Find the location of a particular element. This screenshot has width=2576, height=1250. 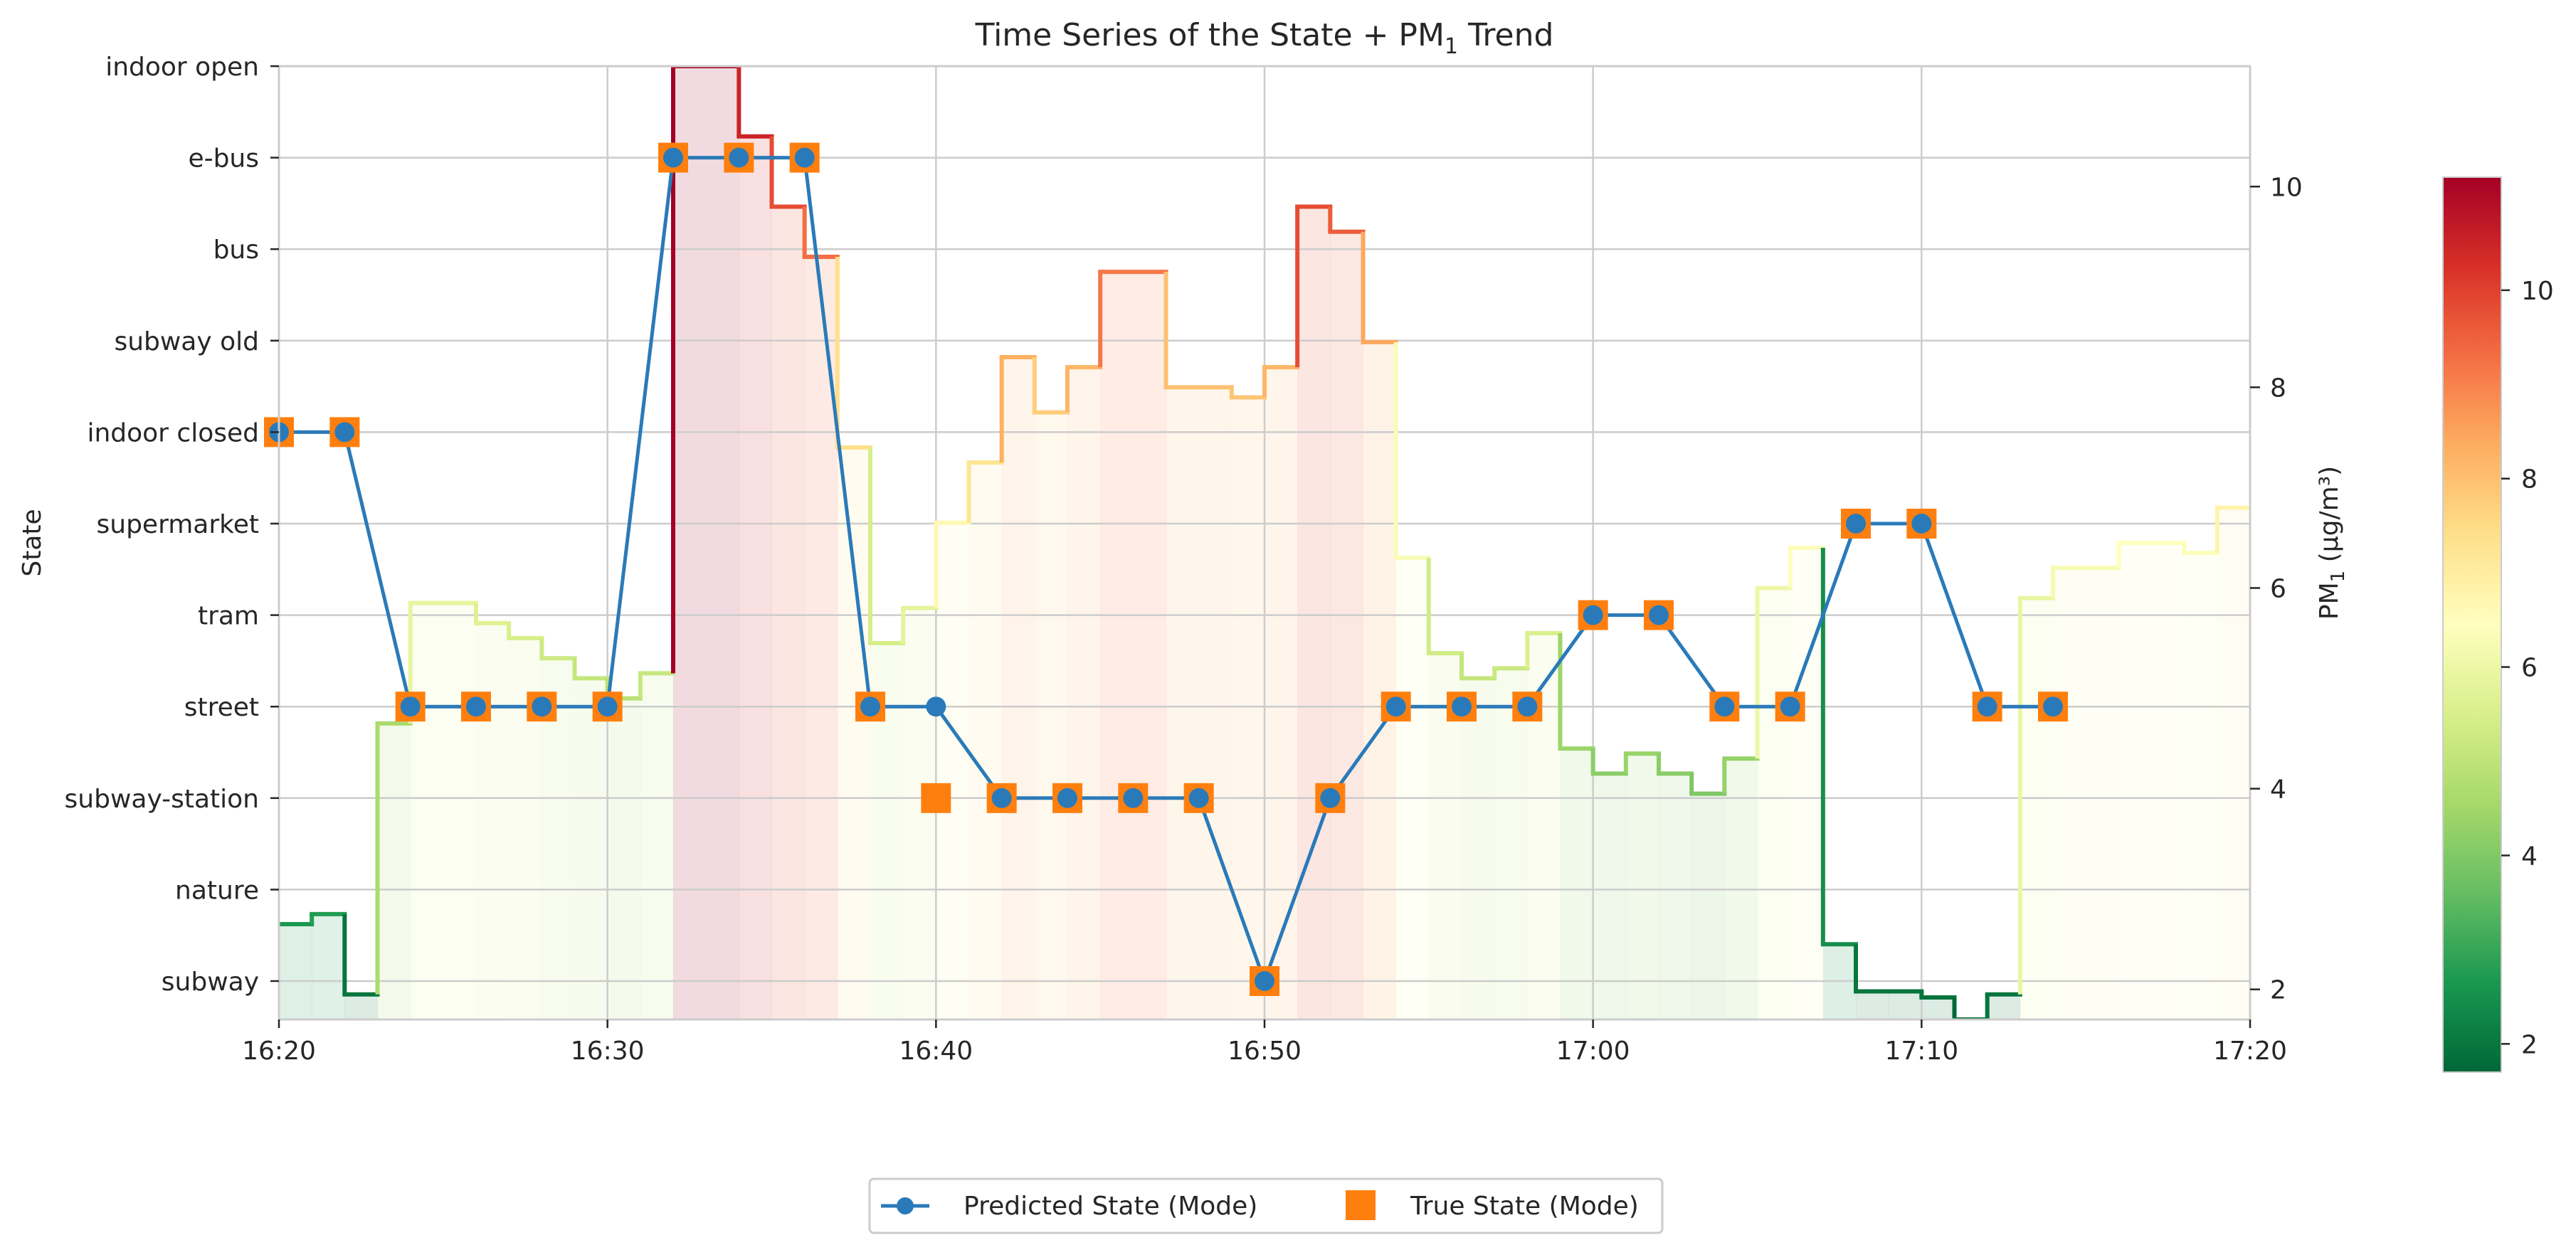

x-tick-label: 16:20 is located at coordinates (279, 1051).